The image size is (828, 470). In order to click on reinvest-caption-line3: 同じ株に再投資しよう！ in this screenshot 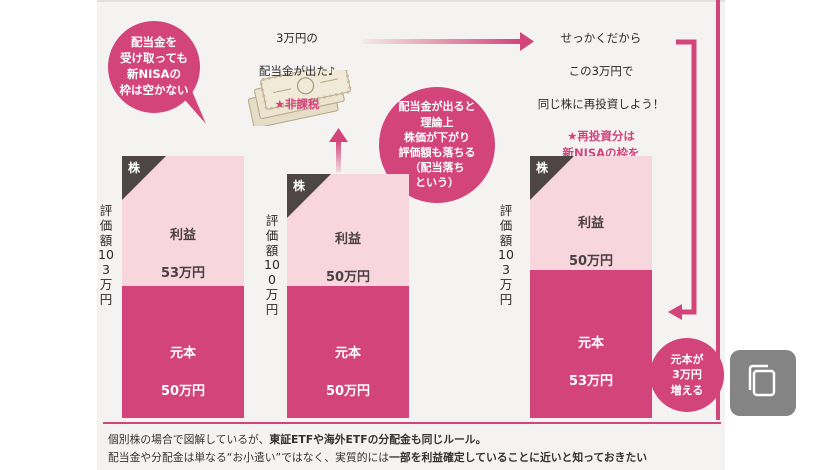, I will do `click(601, 103)`.